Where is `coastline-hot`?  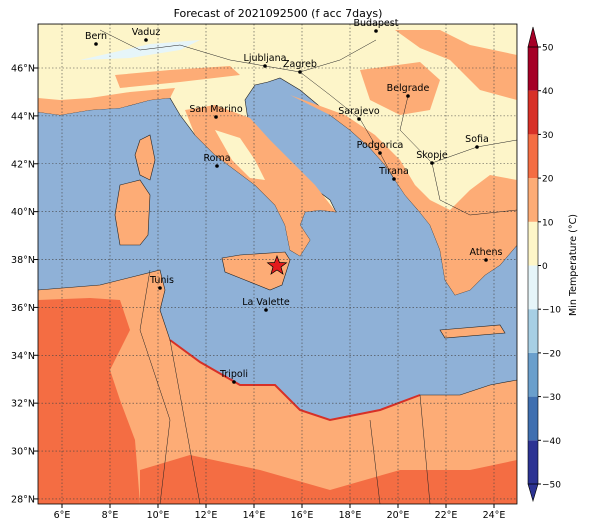
coastline-hot is located at coordinates (295, 380).